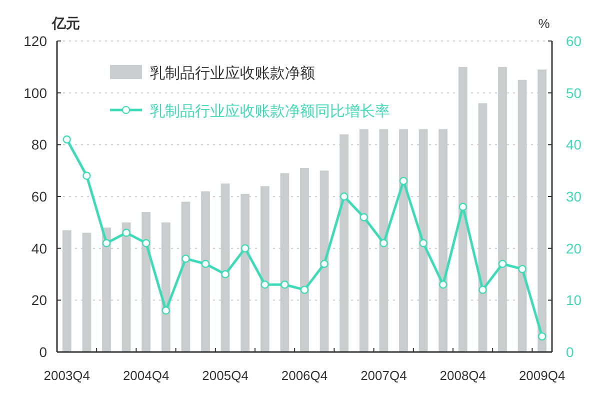  Describe the element at coordinates (574, 300) in the screenshot. I see `y2-tick-label: 10` at that location.